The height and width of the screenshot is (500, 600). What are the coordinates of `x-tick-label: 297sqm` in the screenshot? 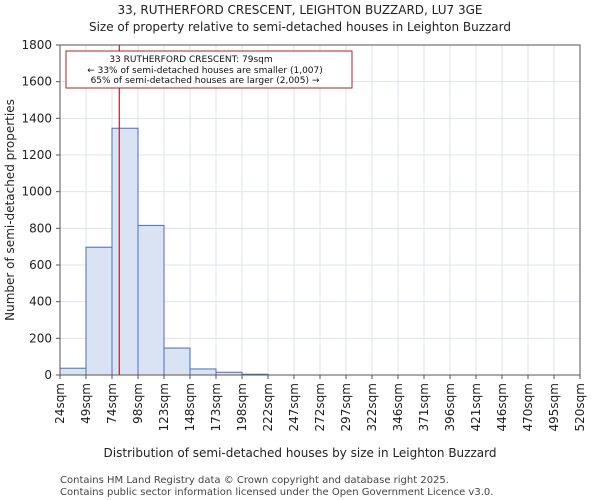 It's located at (346, 407).